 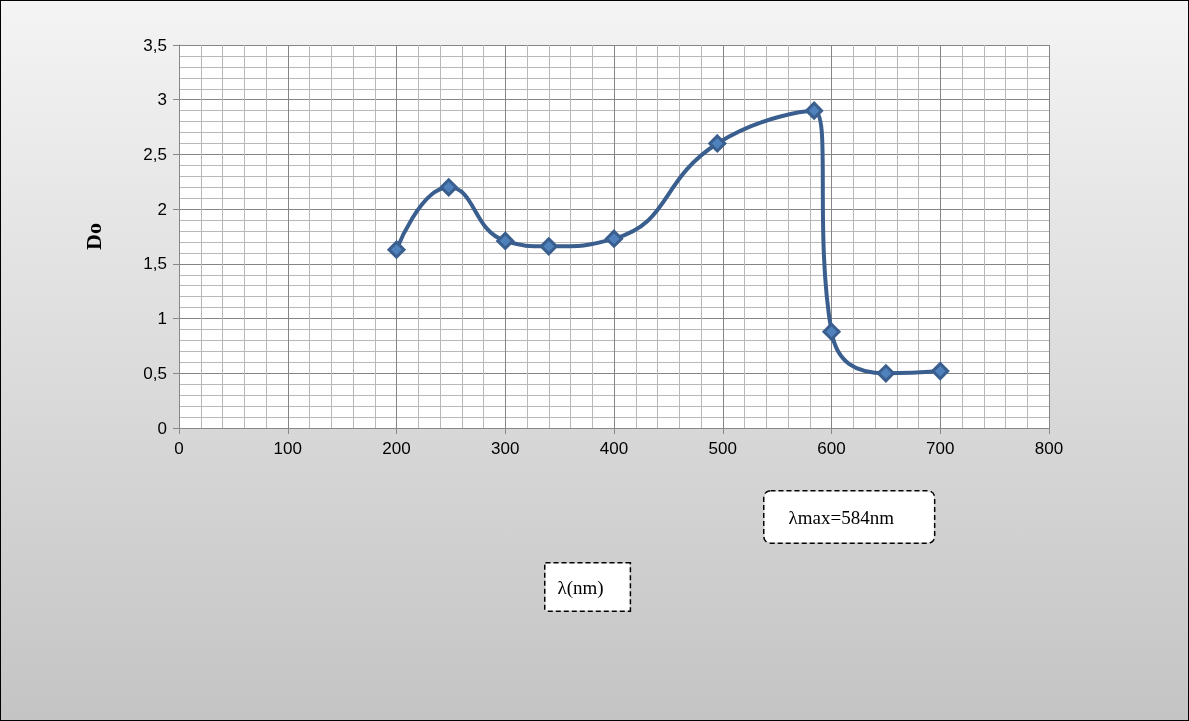 What do you see at coordinates (155, 264) in the screenshot?
I see `y-tick-label: 1,5` at bounding box center [155, 264].